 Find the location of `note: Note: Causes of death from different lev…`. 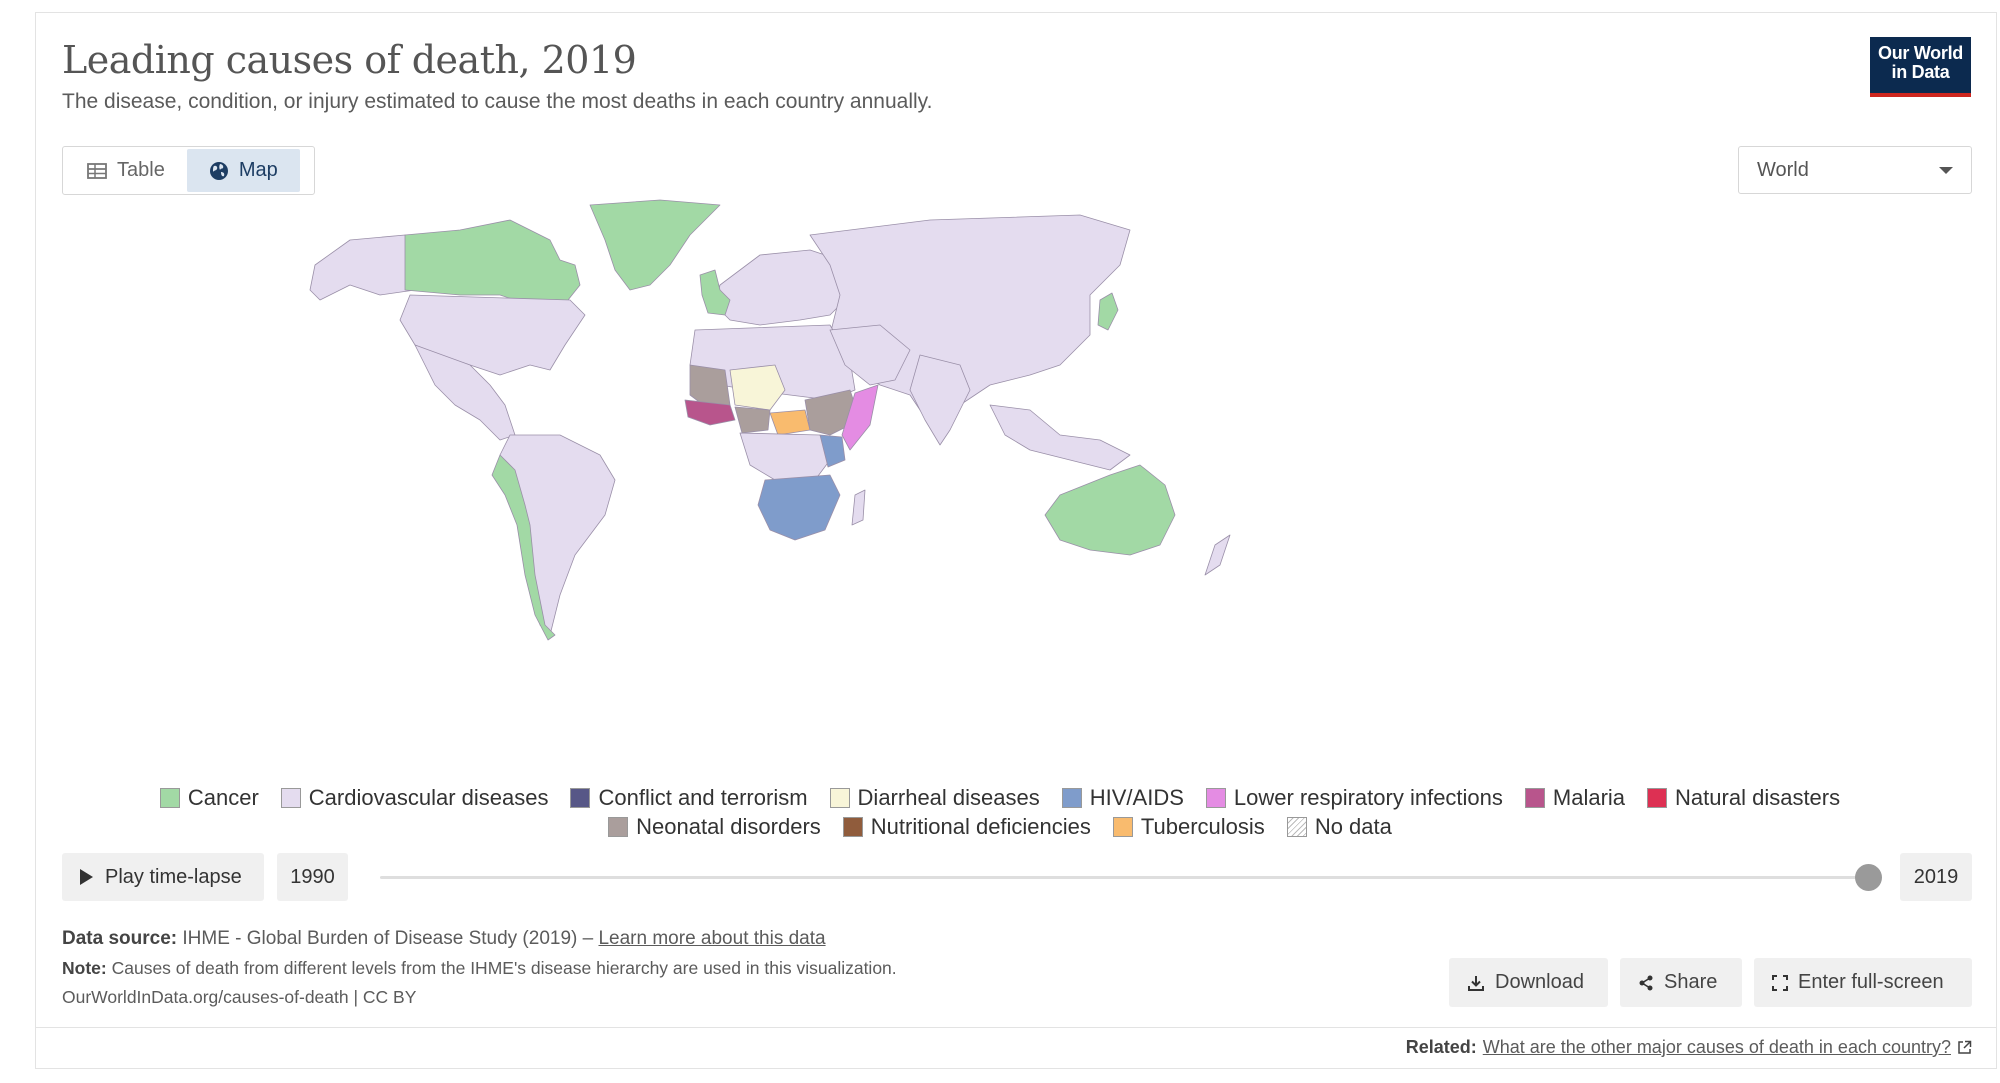

note: Note: Causes of death from different lev… is located at coordinates (479, 968).